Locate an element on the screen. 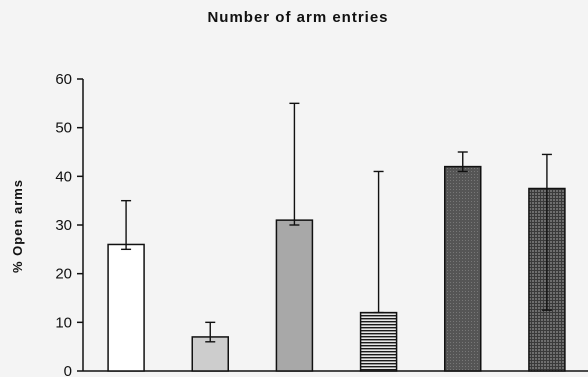 This screenshot has height=377, width=588. y-tick-label: 30 is located at coordinates (63, 225).